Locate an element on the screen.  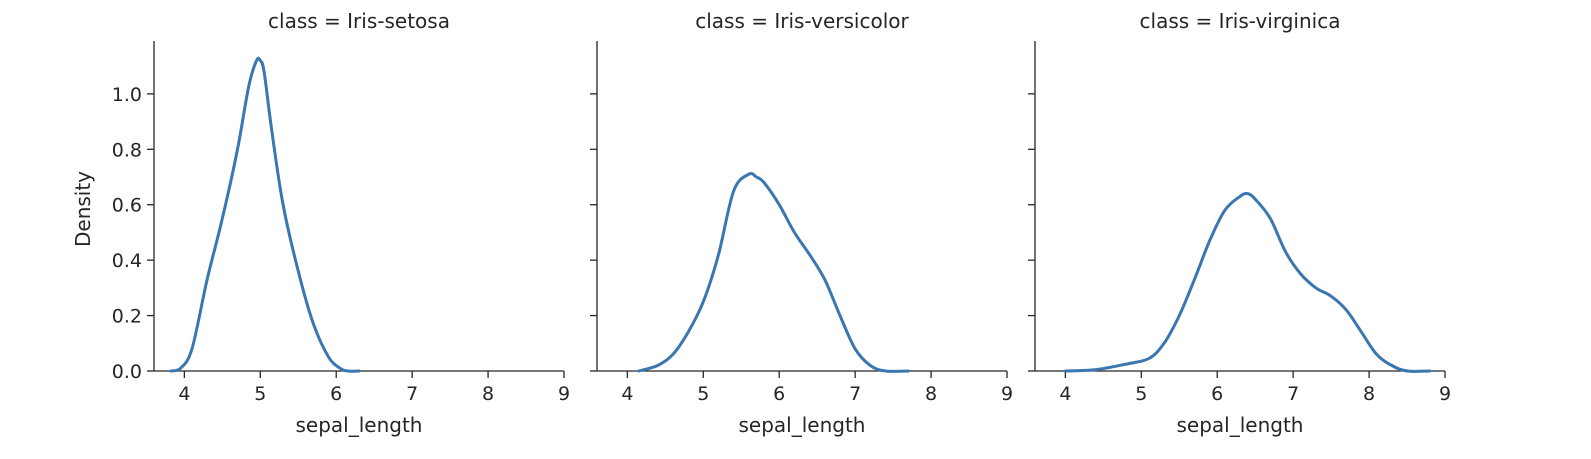
panel-title: class = Iris-setosa is located at coordinates (359, 21).